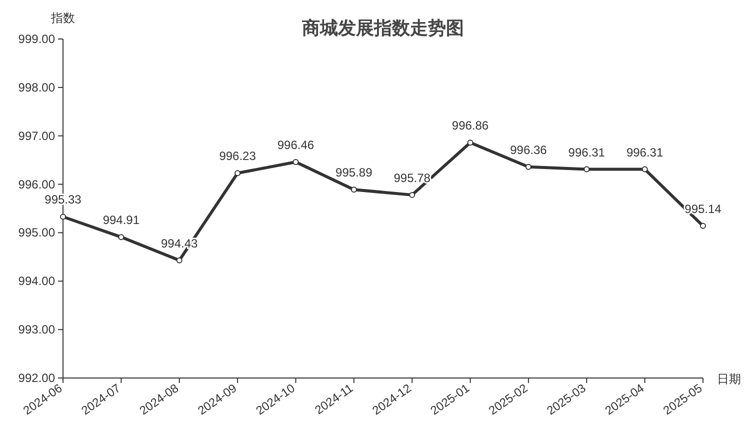 This screenshot has width=752, height=426. What do you see at coordinates (382, 28) in the screenshot?
I see `chart-title: 商城发展指数走势图` at bounding box center [382, 28].